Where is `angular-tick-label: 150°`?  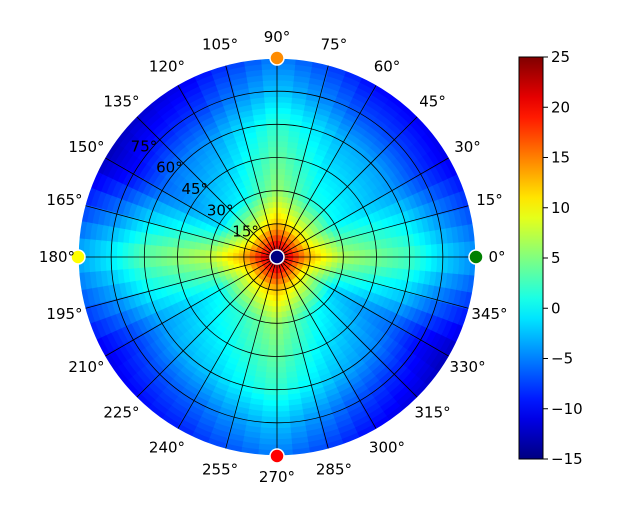
angular-tick-label: 150° is located at coordinates (86, 147).